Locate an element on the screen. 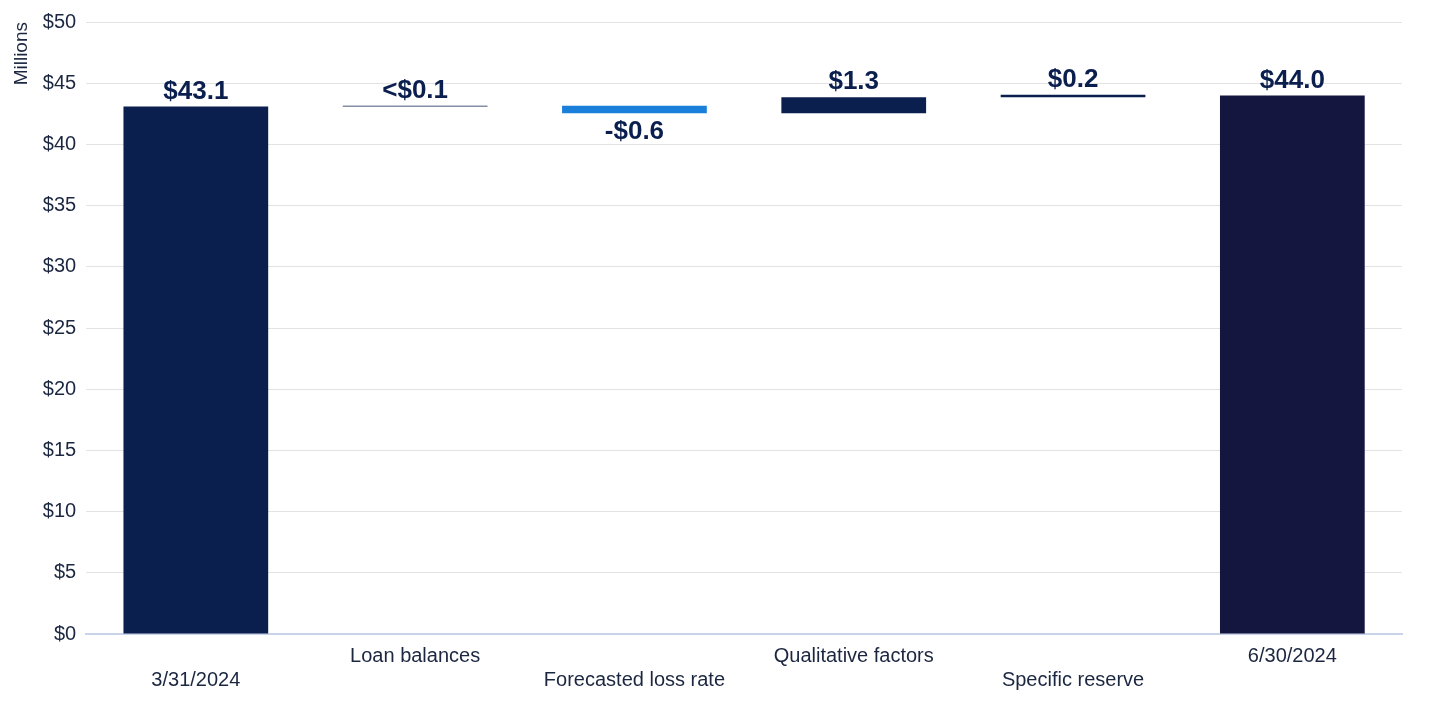 Image resolution: width=1442 pixels, height=702 pixels. data-label: -$0.6 is located at coordinates (634, 130).